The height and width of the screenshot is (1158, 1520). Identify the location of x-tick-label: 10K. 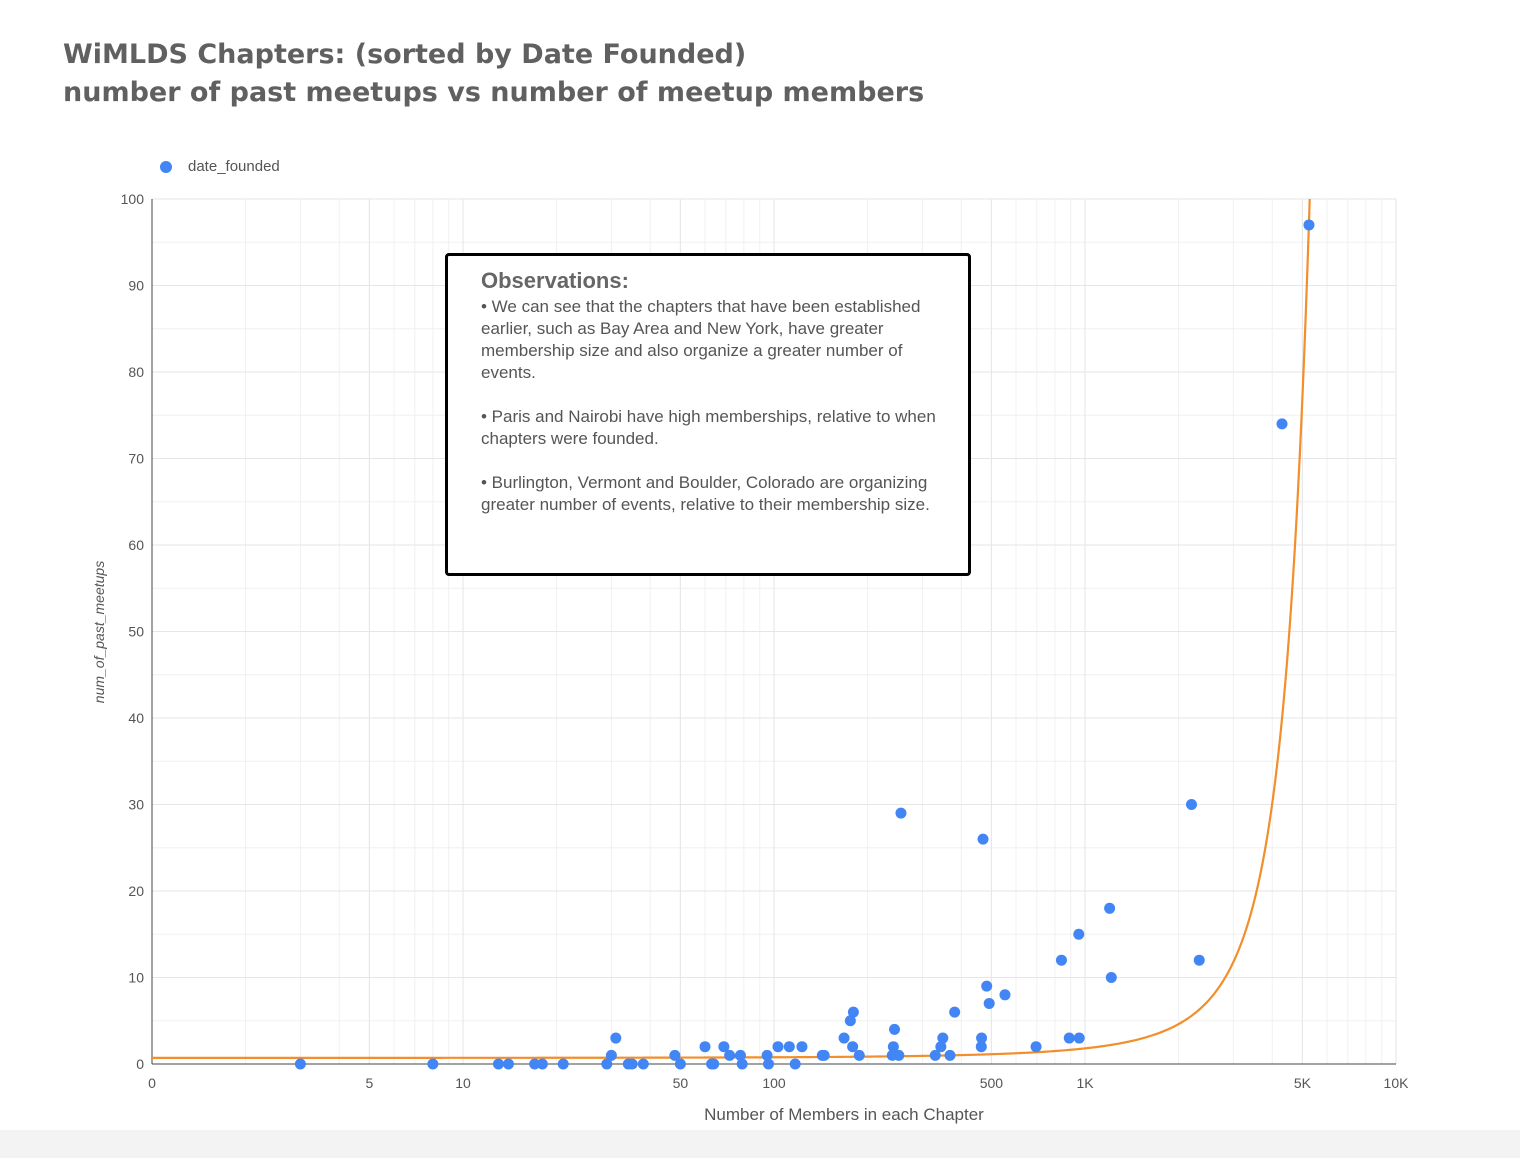
(1397, 1083).